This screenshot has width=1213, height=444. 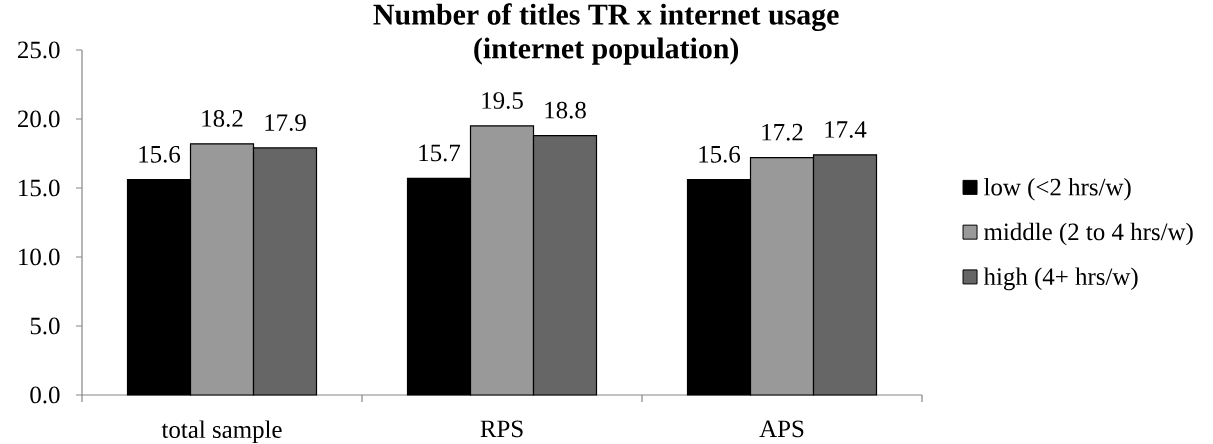 What do you see at coordinates (39, 119) in the screenshot?
I see `y-tick-label: 20.0` at bounding box center [39, 119].